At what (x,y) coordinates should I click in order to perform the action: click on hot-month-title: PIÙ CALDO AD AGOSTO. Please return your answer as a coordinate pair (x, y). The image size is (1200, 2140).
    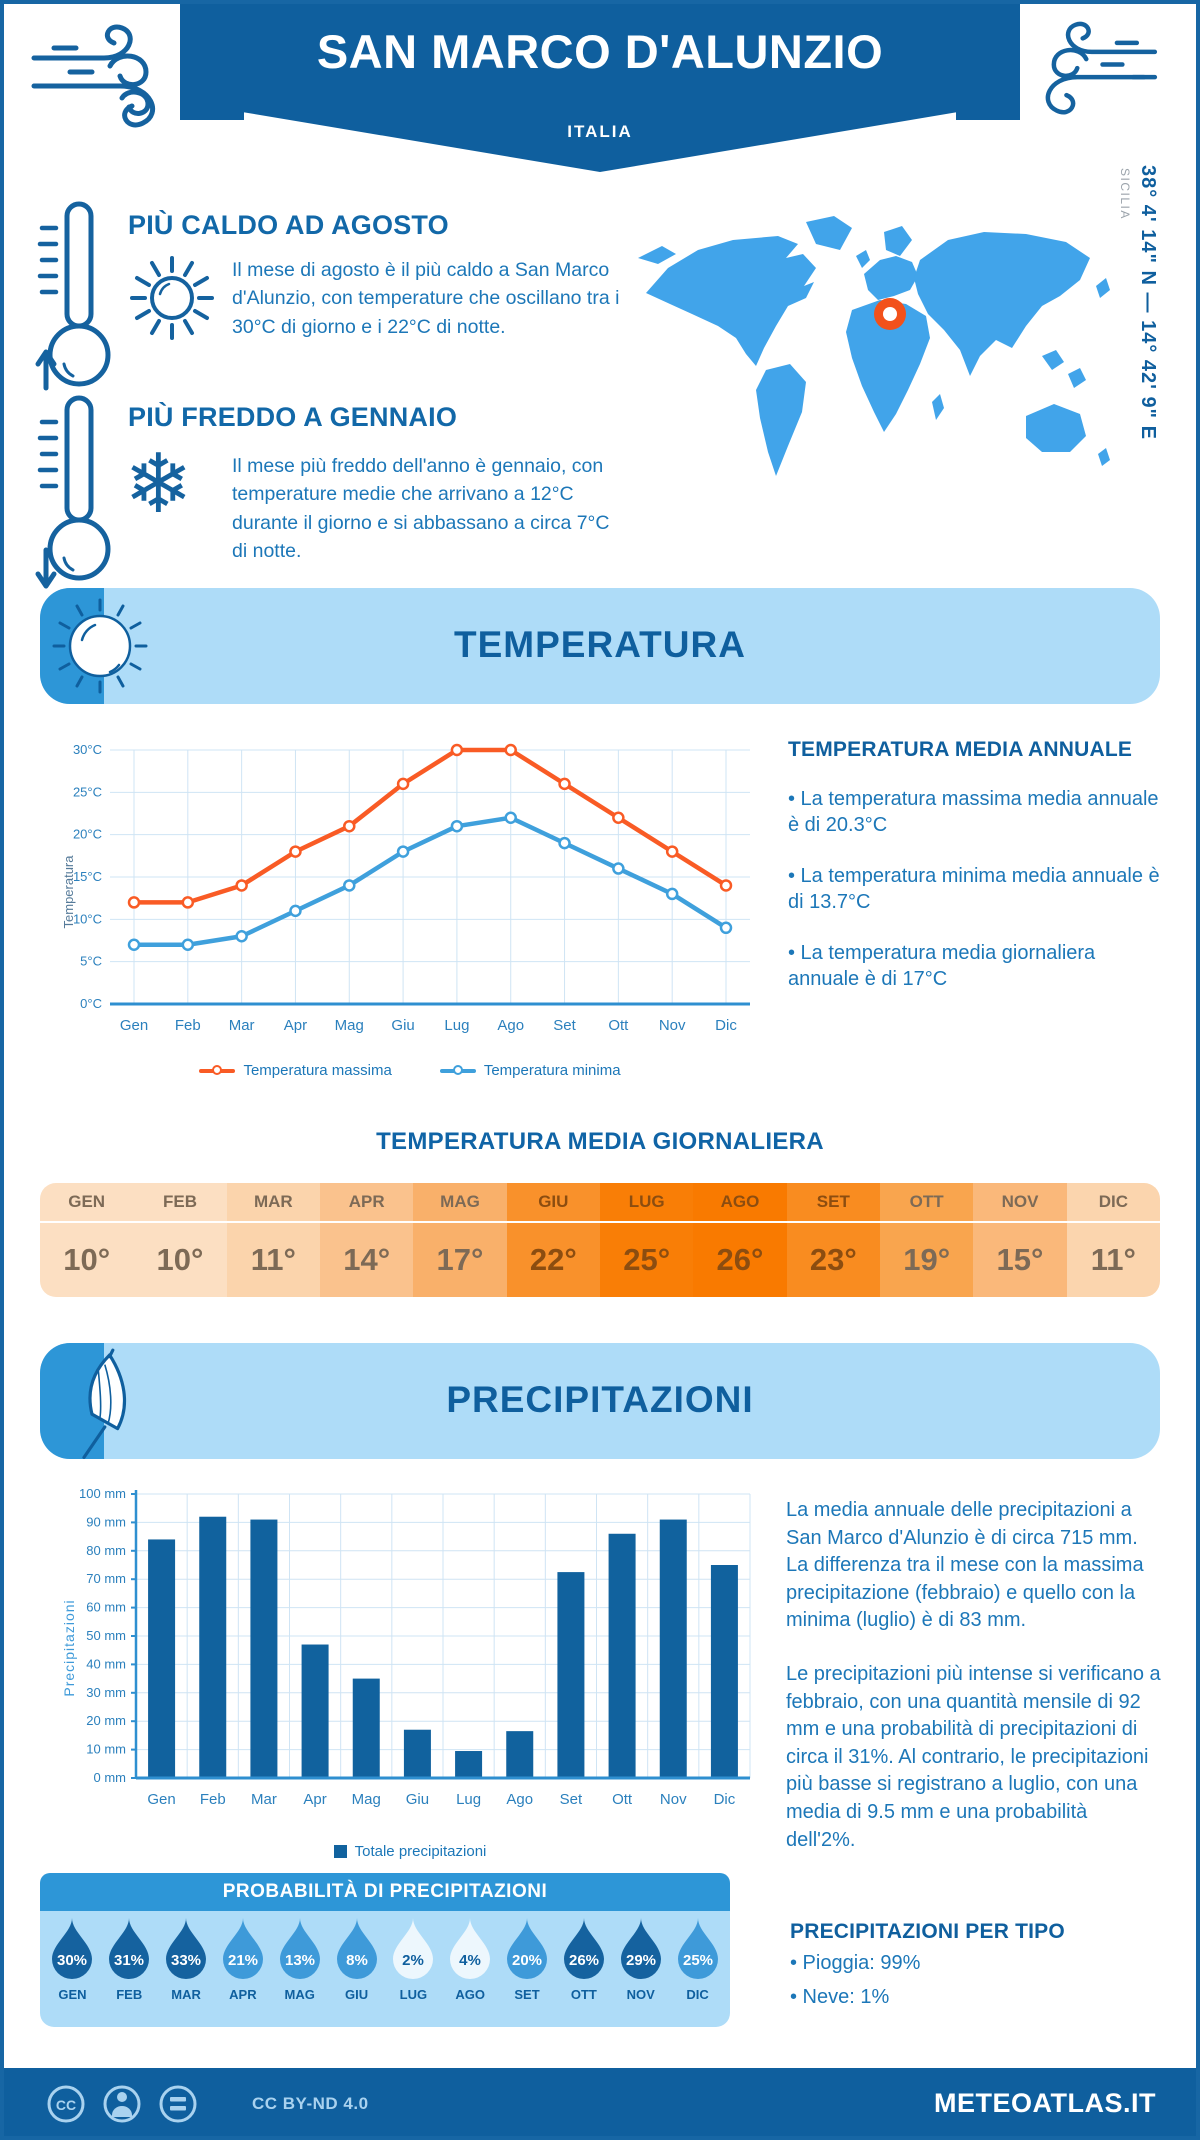
    Looking at the image, I should click on (288, 225).